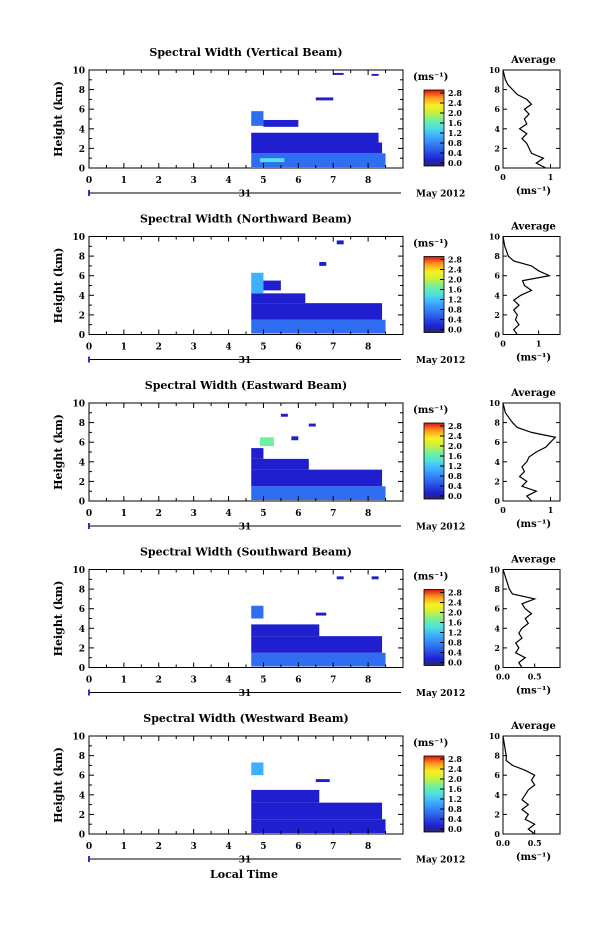 This screenshot has height=929, width=615. Describe the element at coordinates (368, 681) in the screenshot. I see `x-tick-label: 8` at that location.